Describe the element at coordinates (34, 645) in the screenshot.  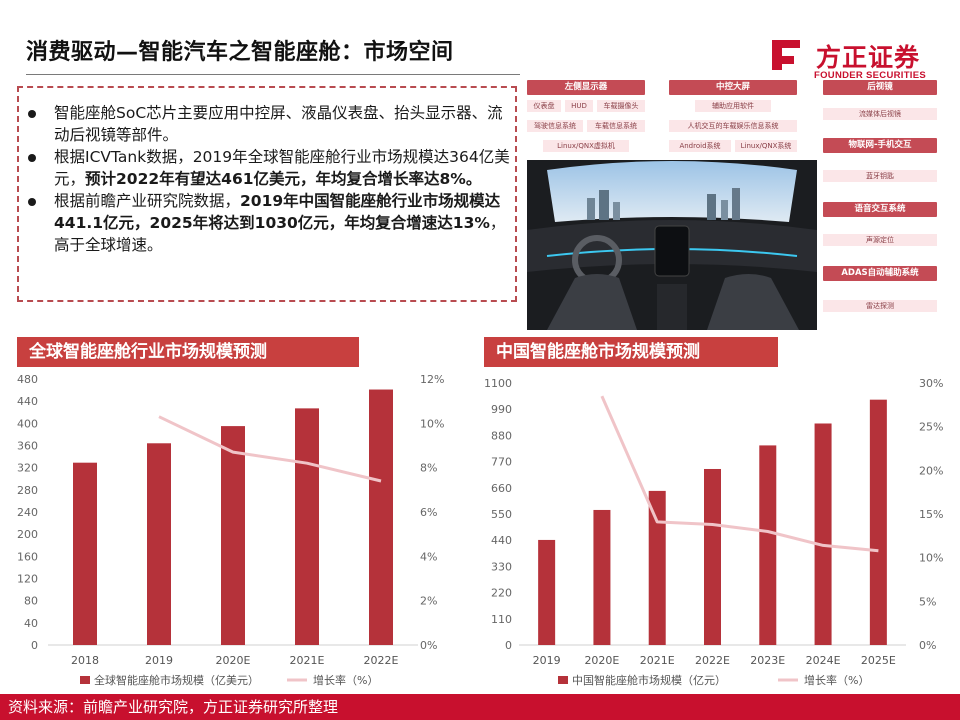
I see `y-left-tick-label: 0` at that location.